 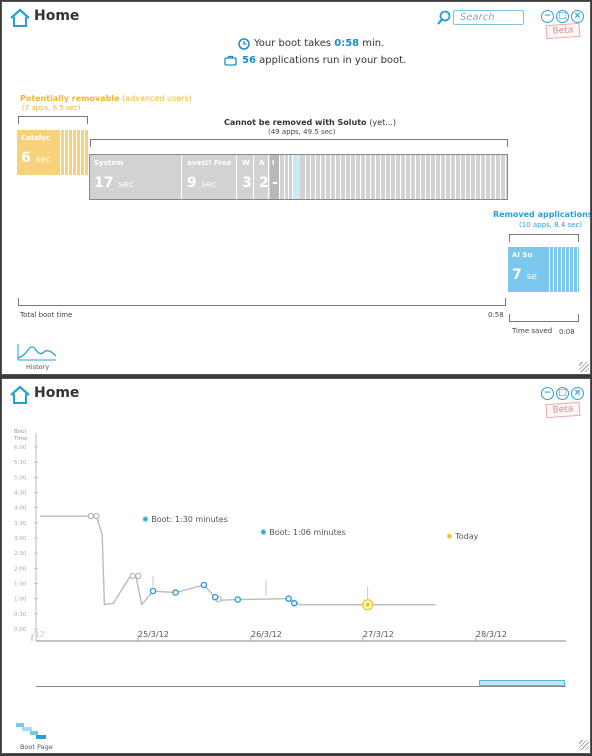 I want to click on scrollbar-thumb, so click(x=522, y=683).